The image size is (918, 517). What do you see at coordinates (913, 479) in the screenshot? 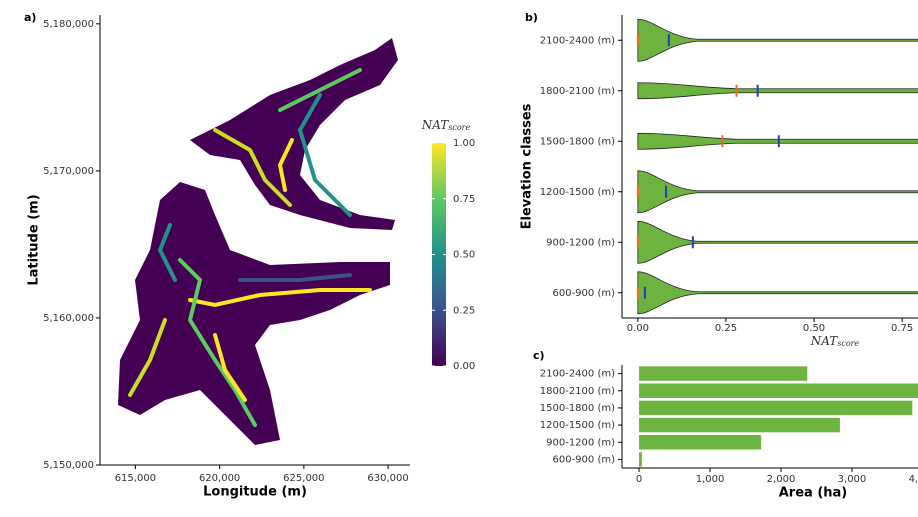
I see `x-tick-label: 4,000` at bounding box center [913, 479].